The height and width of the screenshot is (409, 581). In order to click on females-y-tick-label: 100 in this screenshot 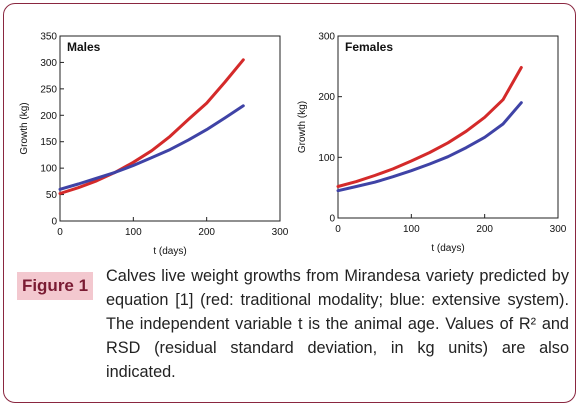, I will do `click(326, 158)`.